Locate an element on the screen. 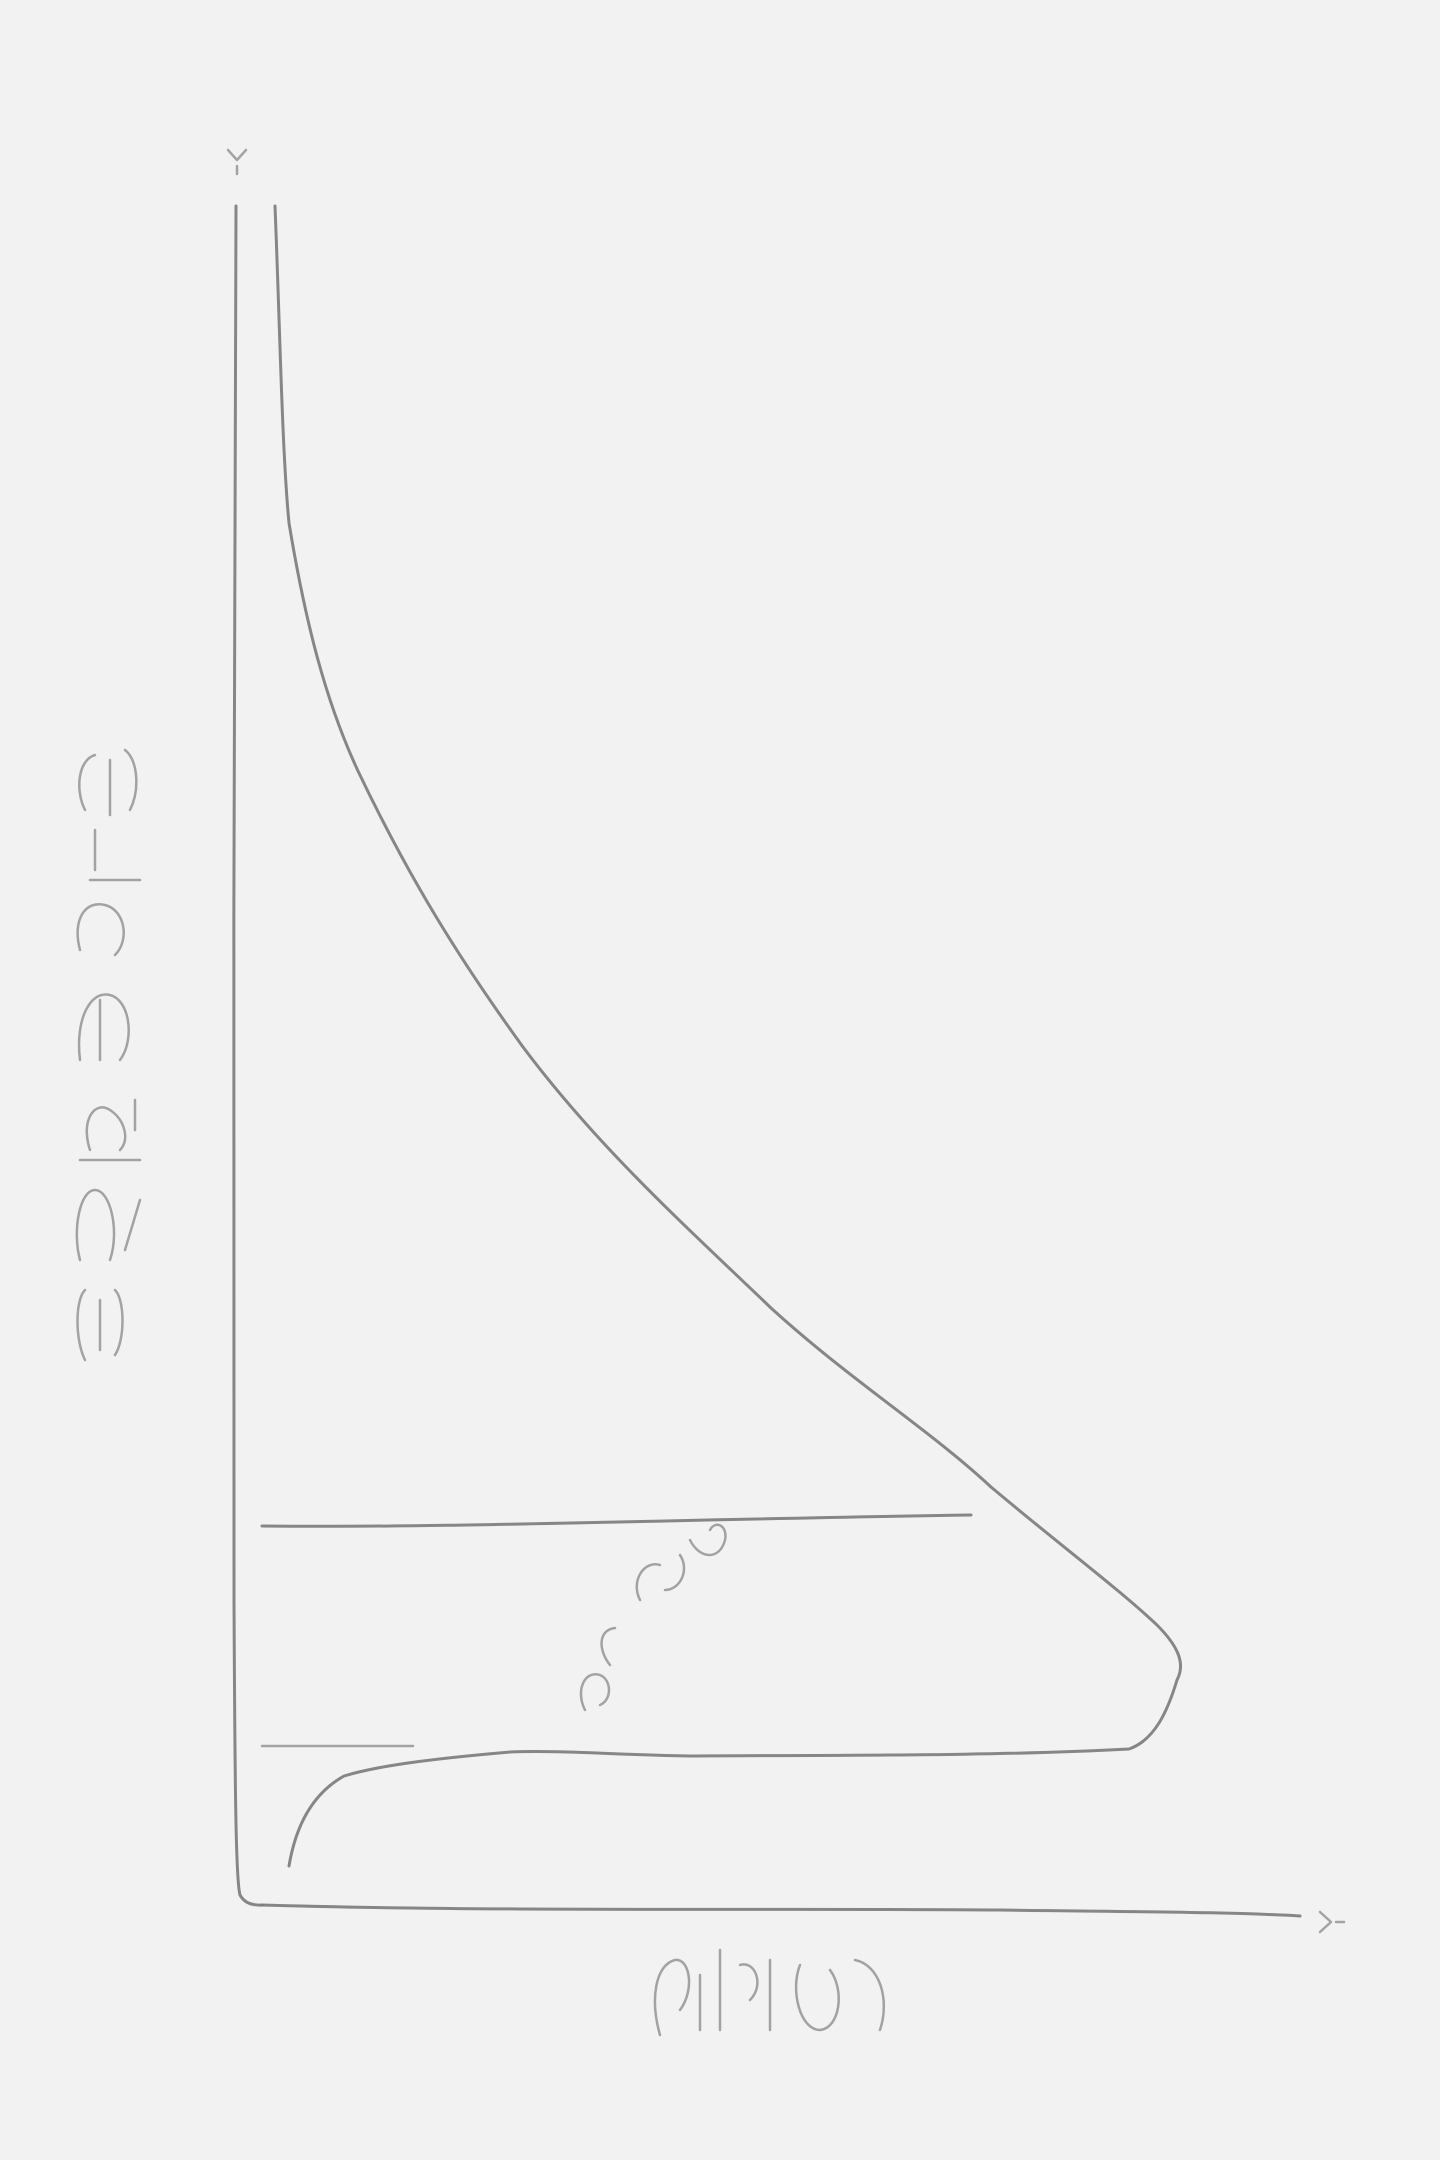  horizontal-axis is located at coordinates (781, 1910).